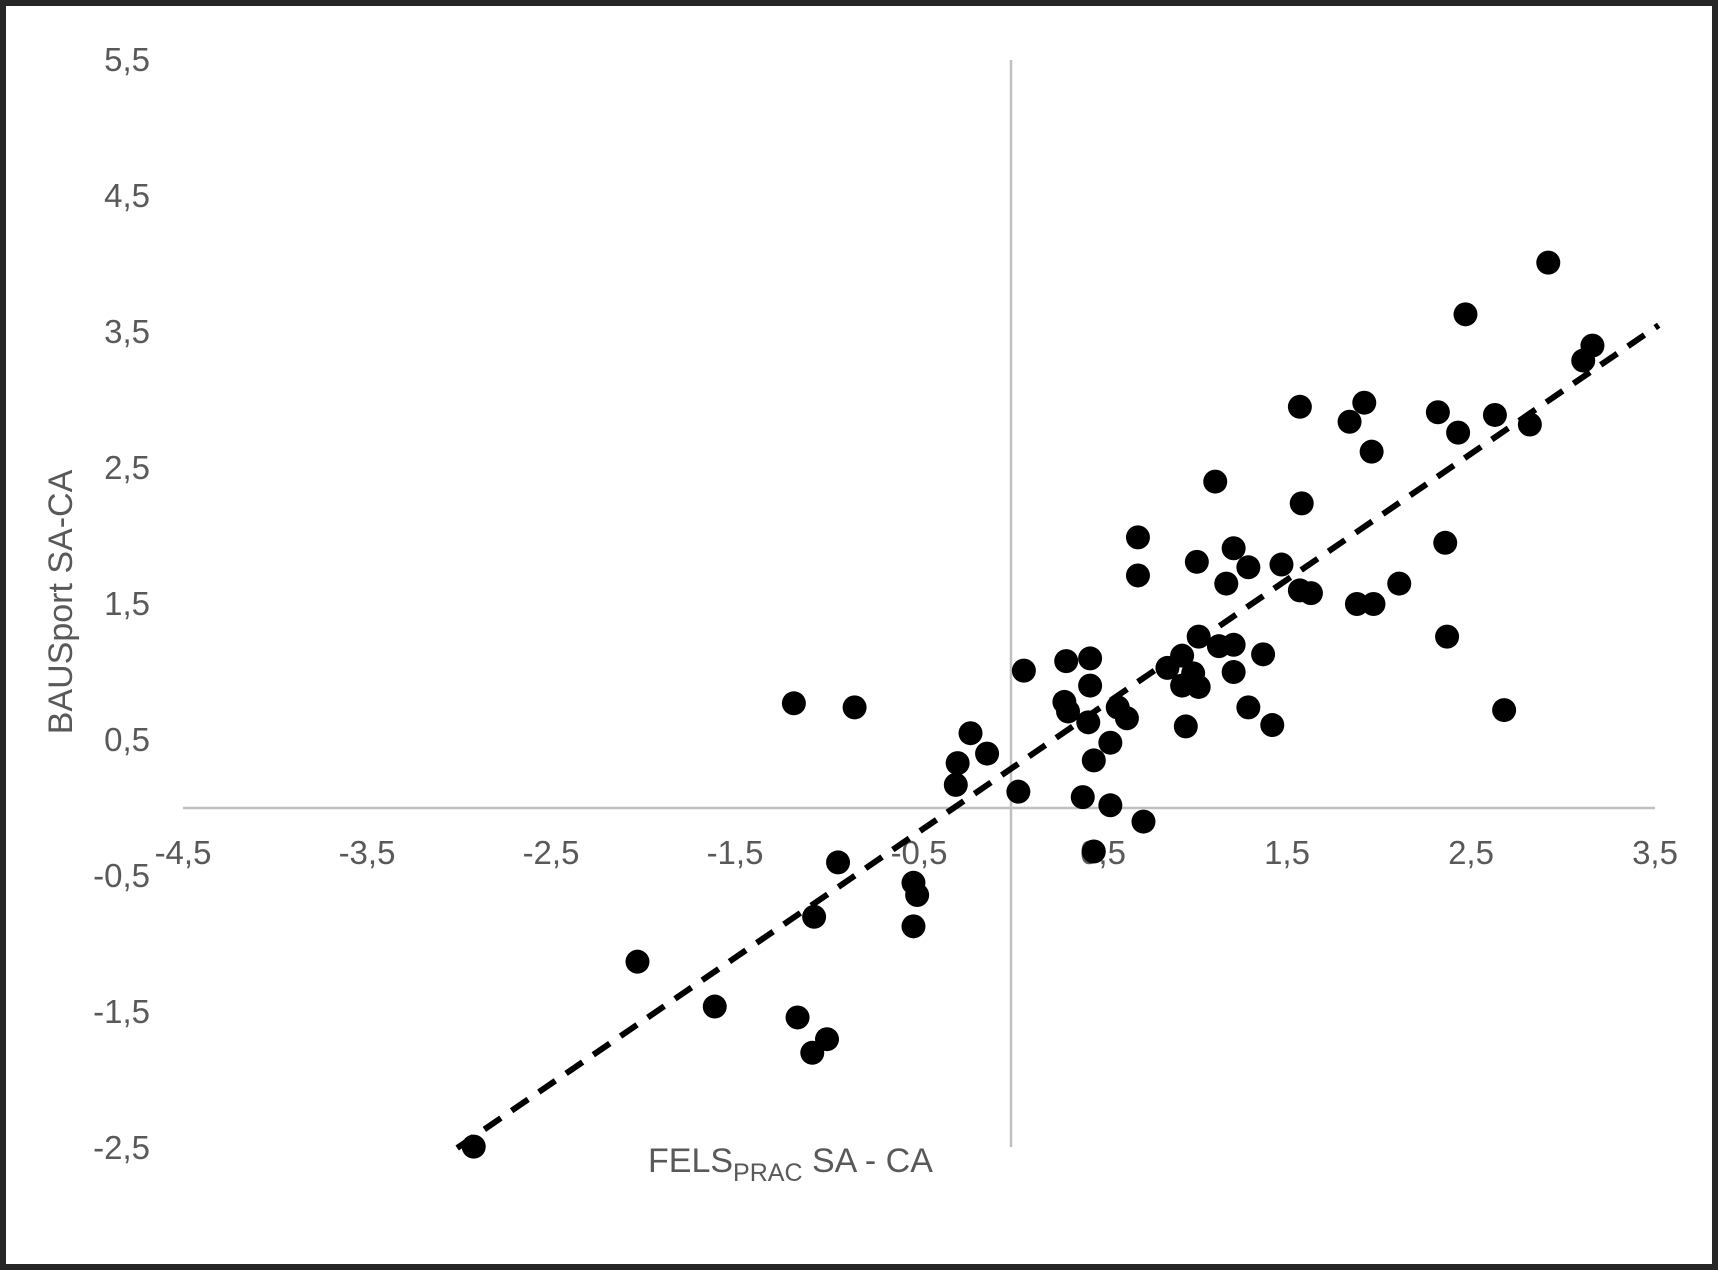  I want to click on x-tick-label: 1,5, so click(1287, 852).